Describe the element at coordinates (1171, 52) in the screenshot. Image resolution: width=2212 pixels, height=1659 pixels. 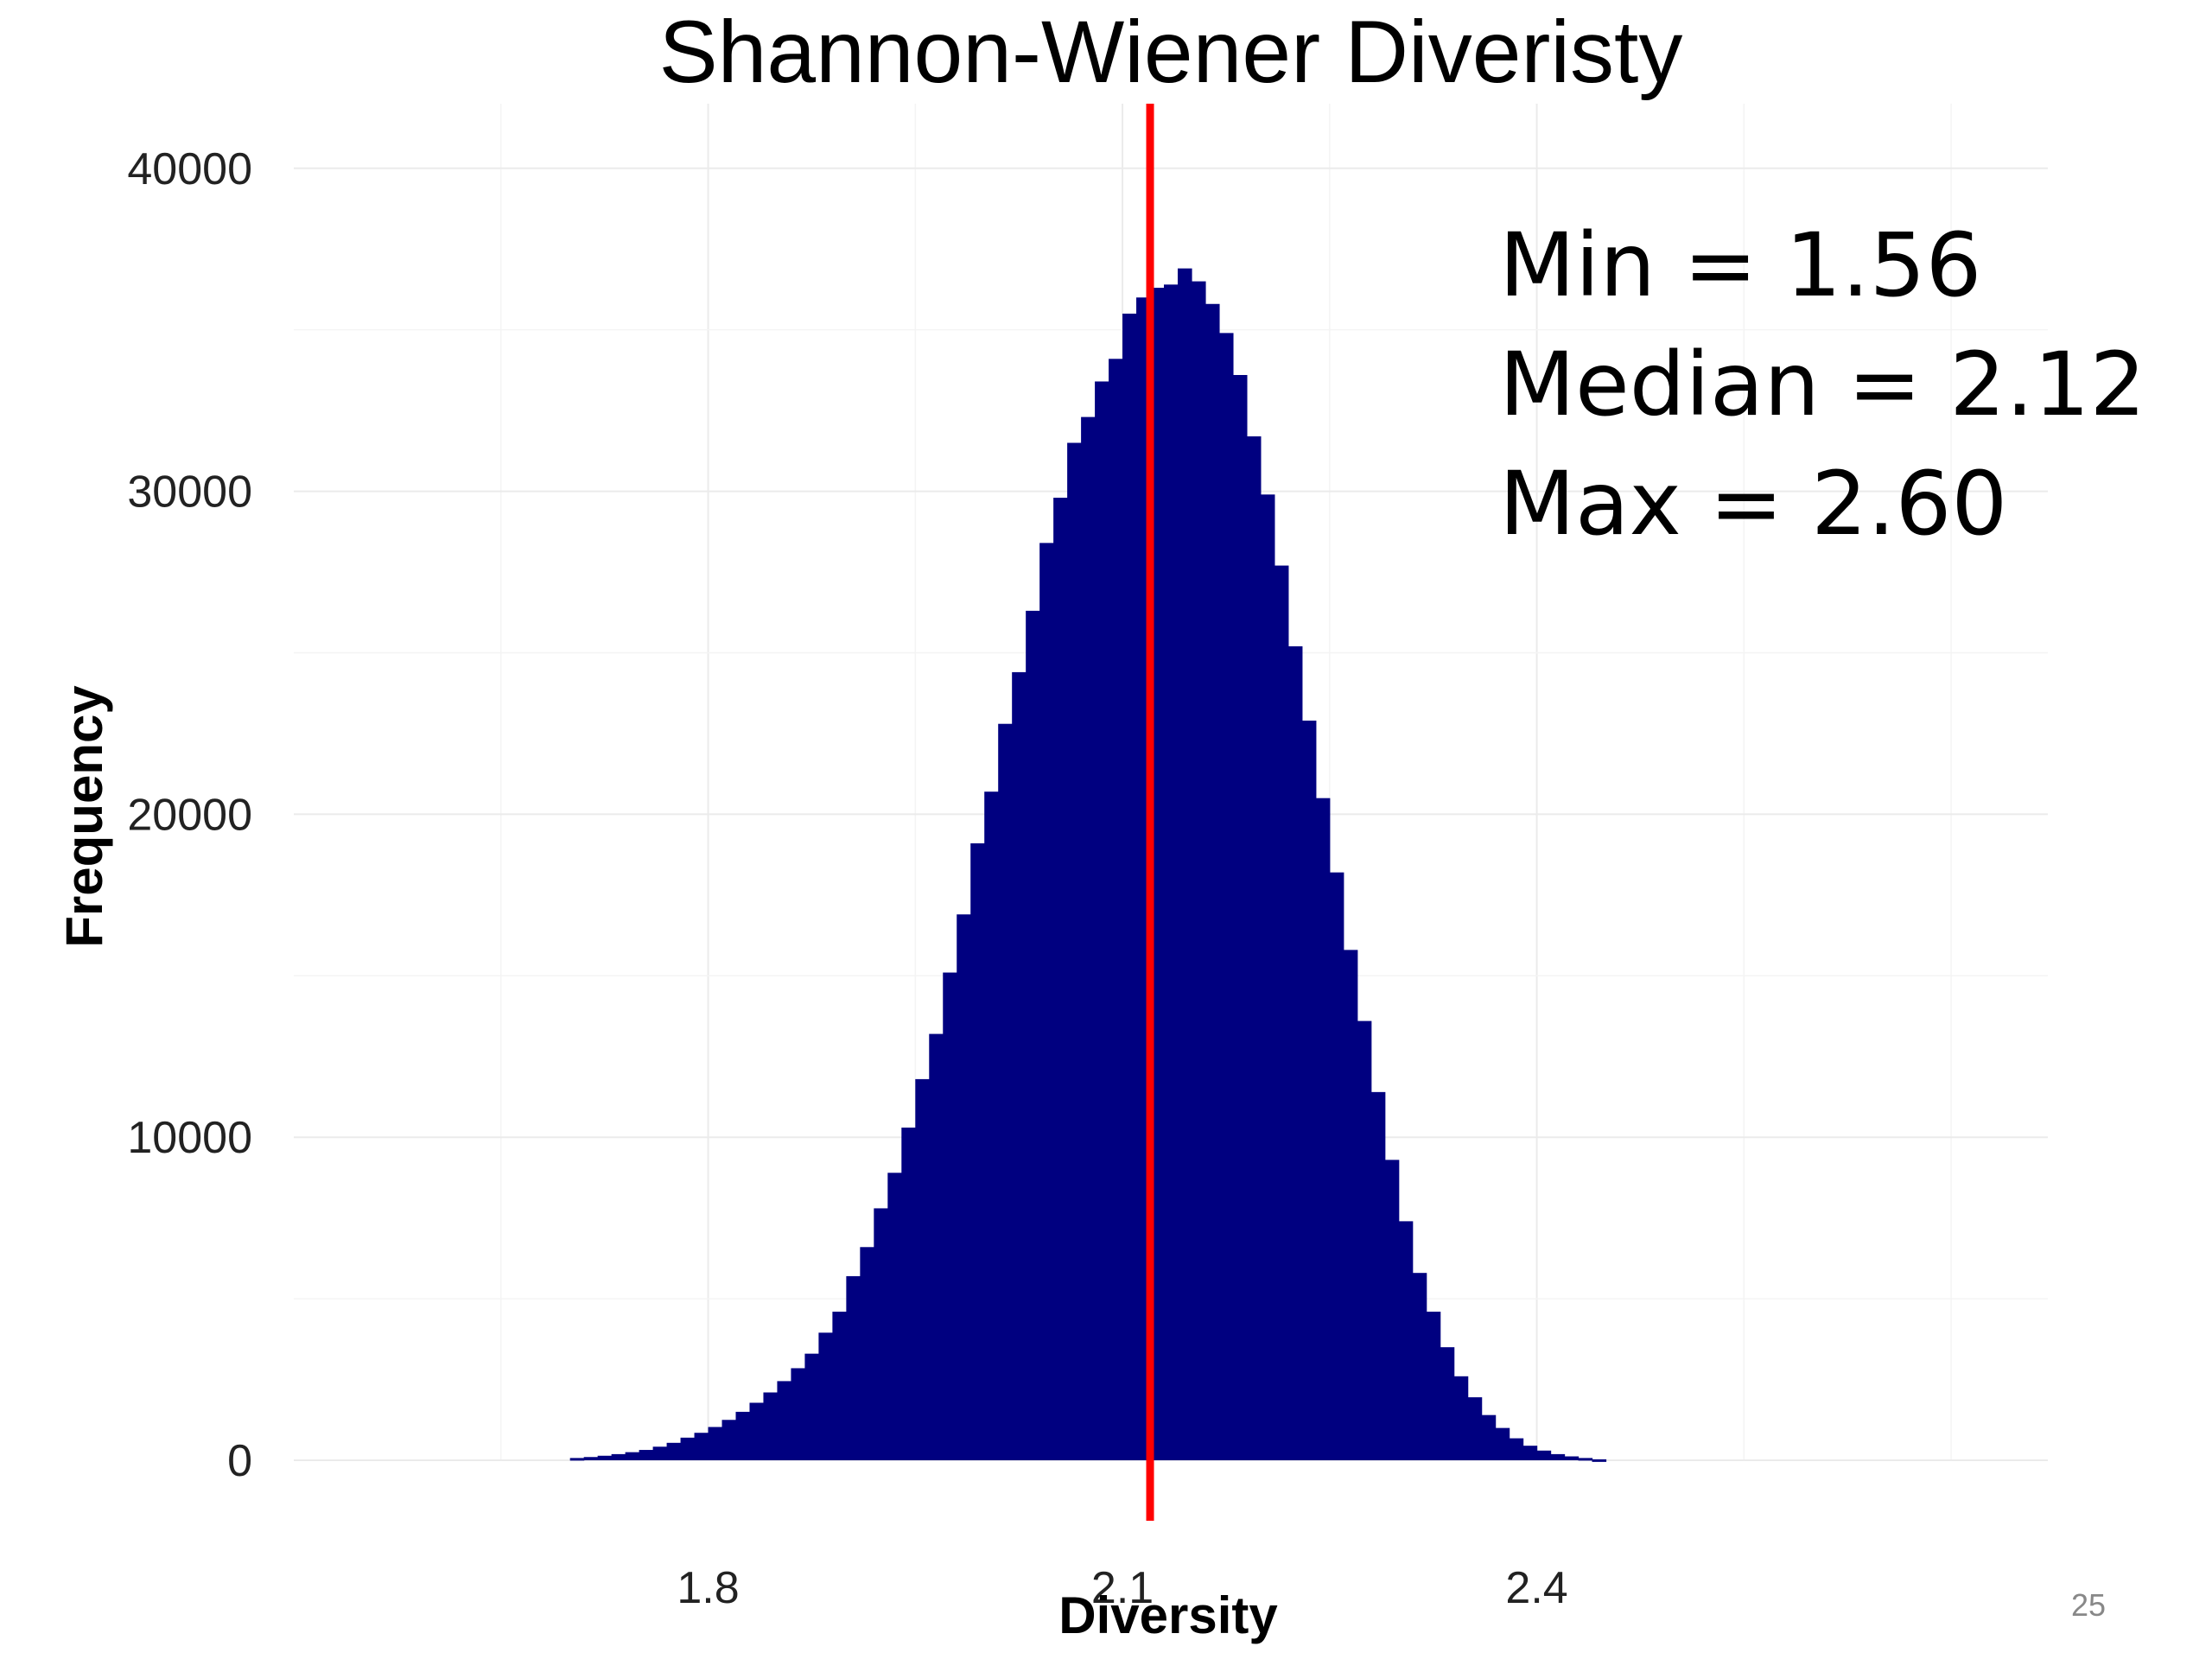
I see `chart-title: Shannon-Wiener Diveristy` at that location.